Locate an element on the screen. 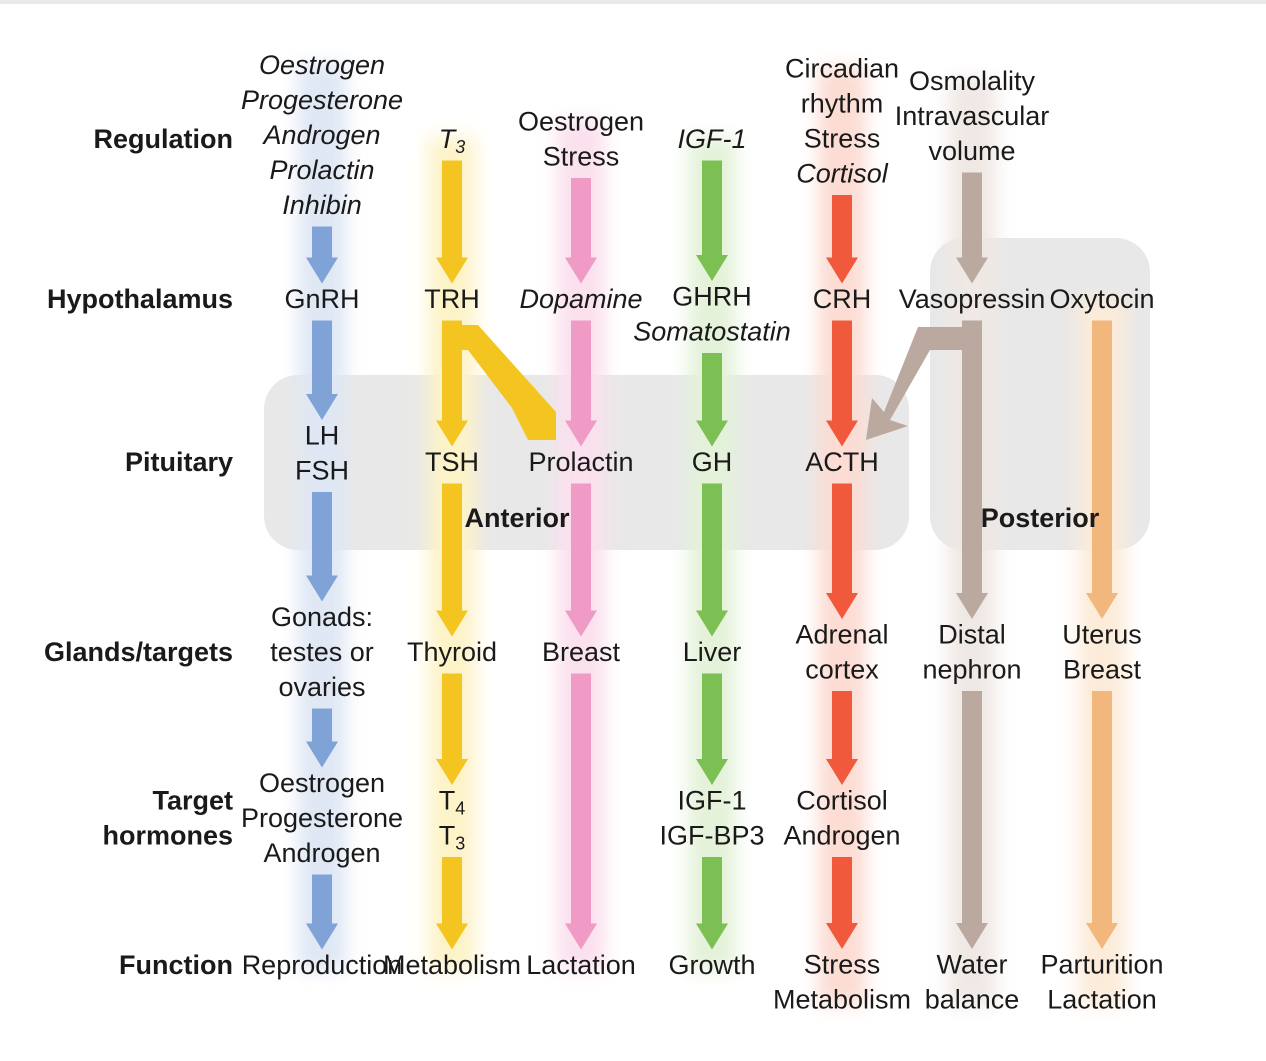 This screenshot has width=1266, height=1061. oxytocin-glands-text: Uterus Breast is located at coordinates (1102, 652).